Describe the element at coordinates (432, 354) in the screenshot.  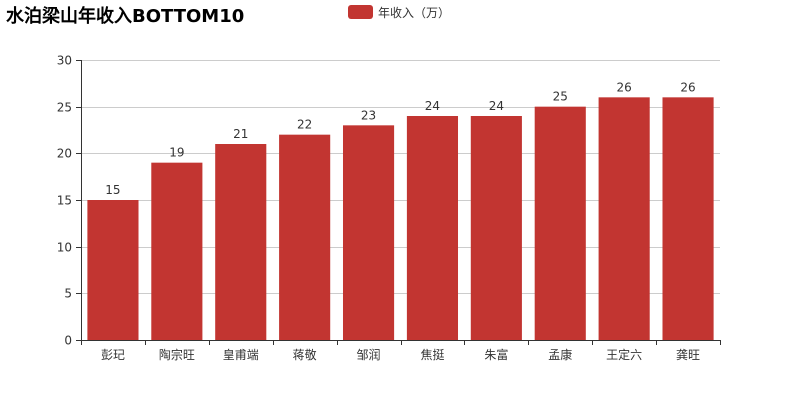
I see `x-tick-label: 焦挺` at that location.